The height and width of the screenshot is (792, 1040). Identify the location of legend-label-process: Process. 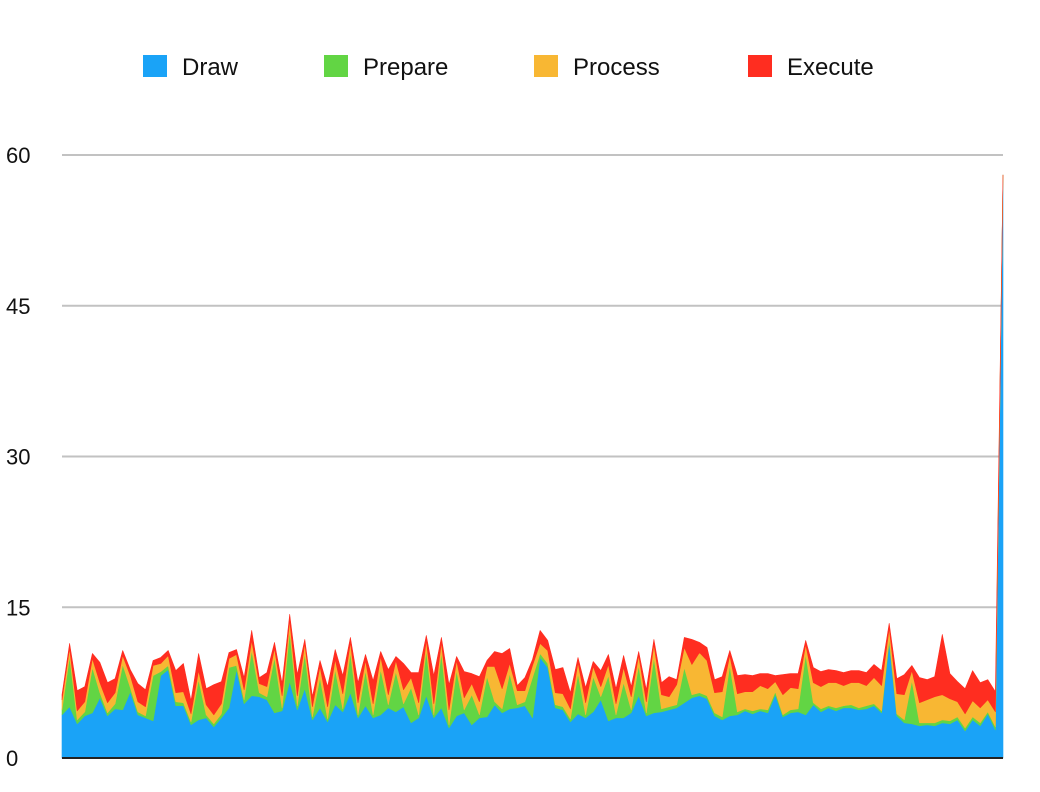
(616, 67).